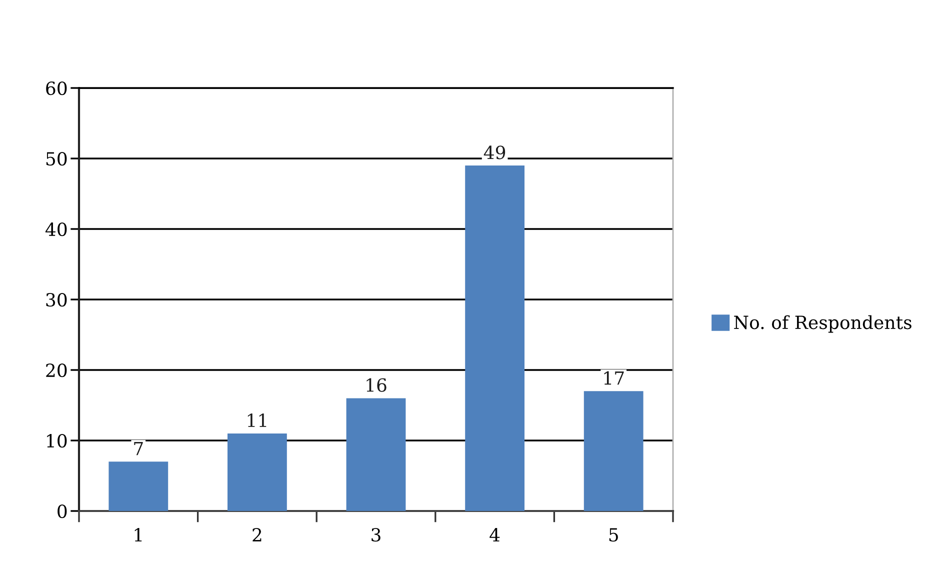  I want to click on legend-label: No. of Respondents, so click(823, 324).